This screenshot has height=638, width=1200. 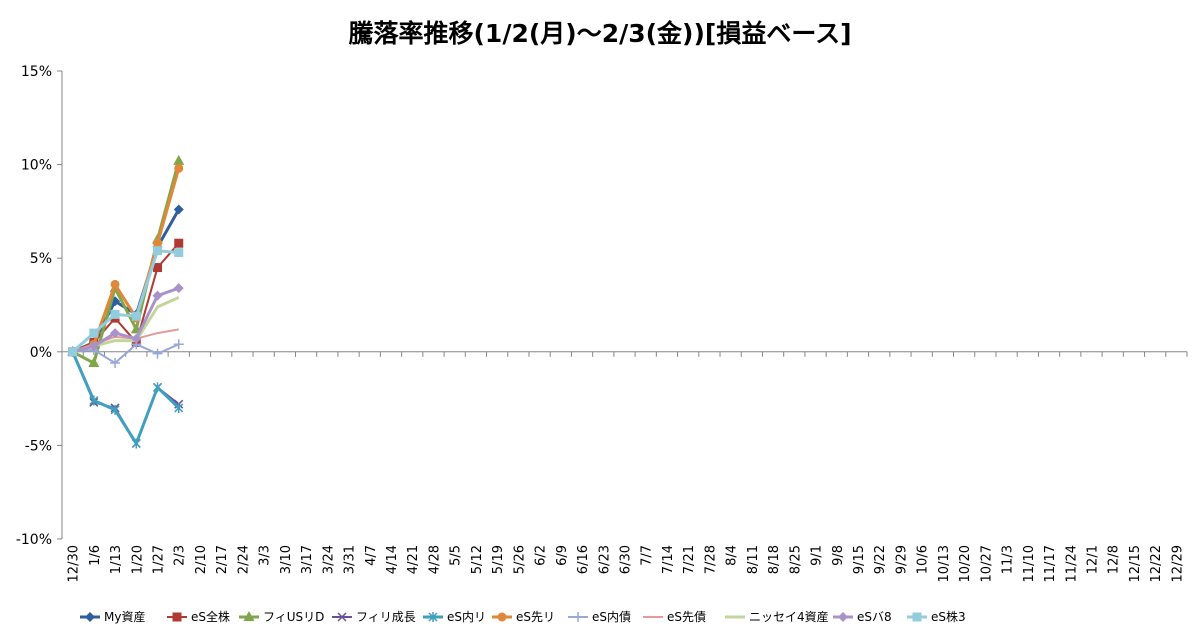 What do you see at coordinates (1135, 563) in the screenshot?
I see `x-tick-label: 12/15` at bounding box center [1135, 563].